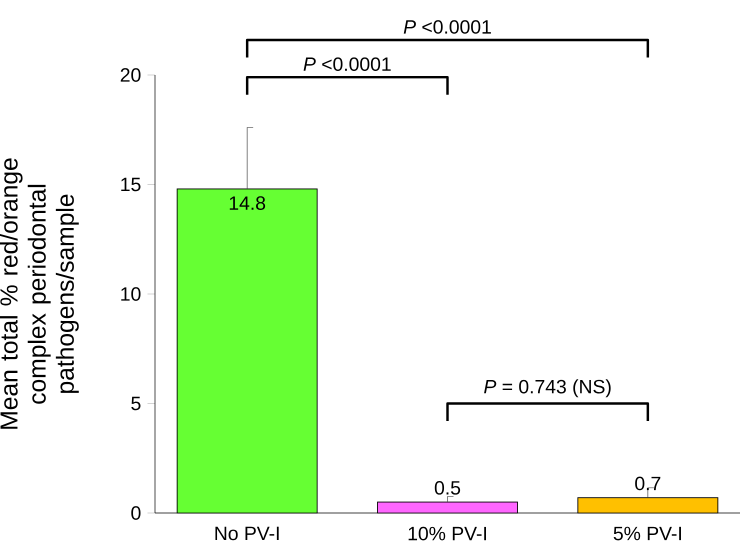 The height and width of the screenshot is (558, 750). Describe the element at coordinates (136, 513) in the screenshot. I see `y-tick-label: 0` at that location.